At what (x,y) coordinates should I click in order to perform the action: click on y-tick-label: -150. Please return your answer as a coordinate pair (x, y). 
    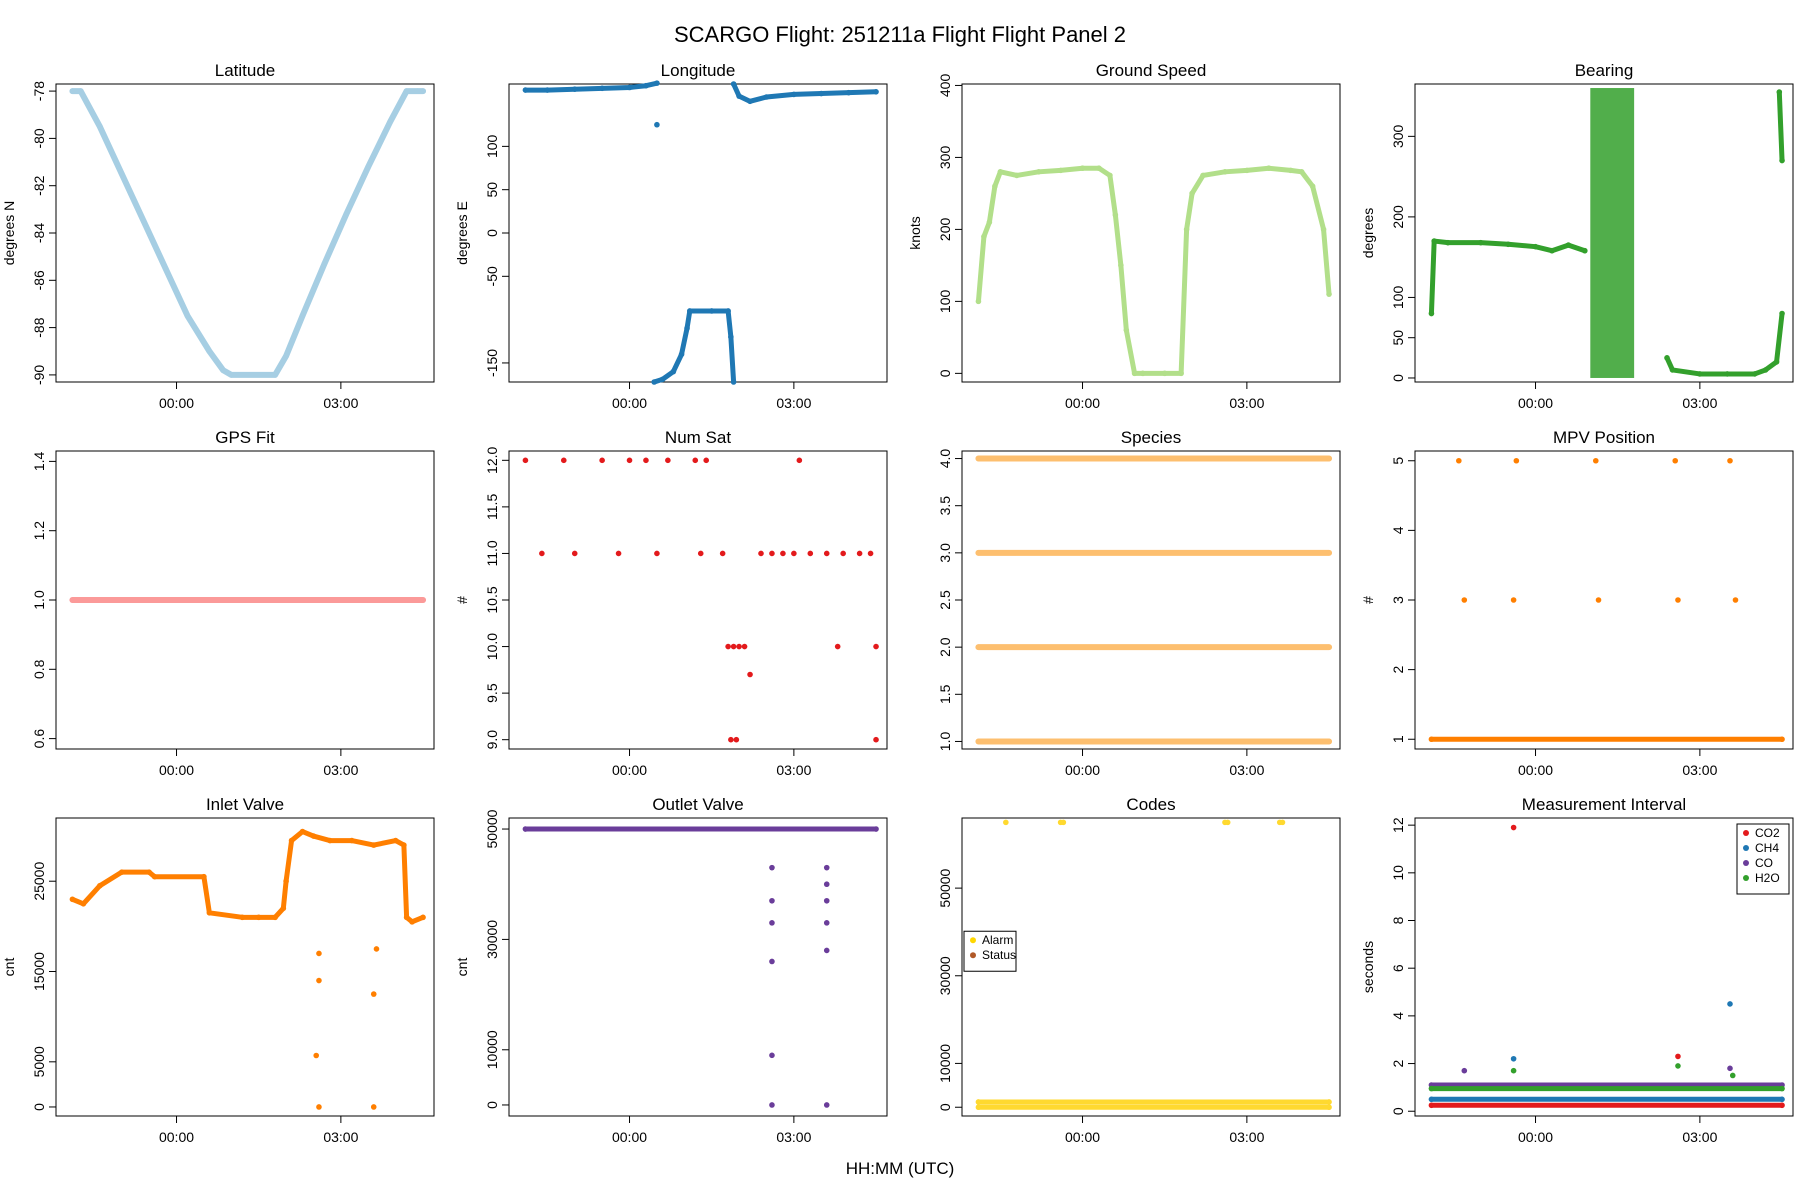
    Looking at the image, I should click on (492, 363).